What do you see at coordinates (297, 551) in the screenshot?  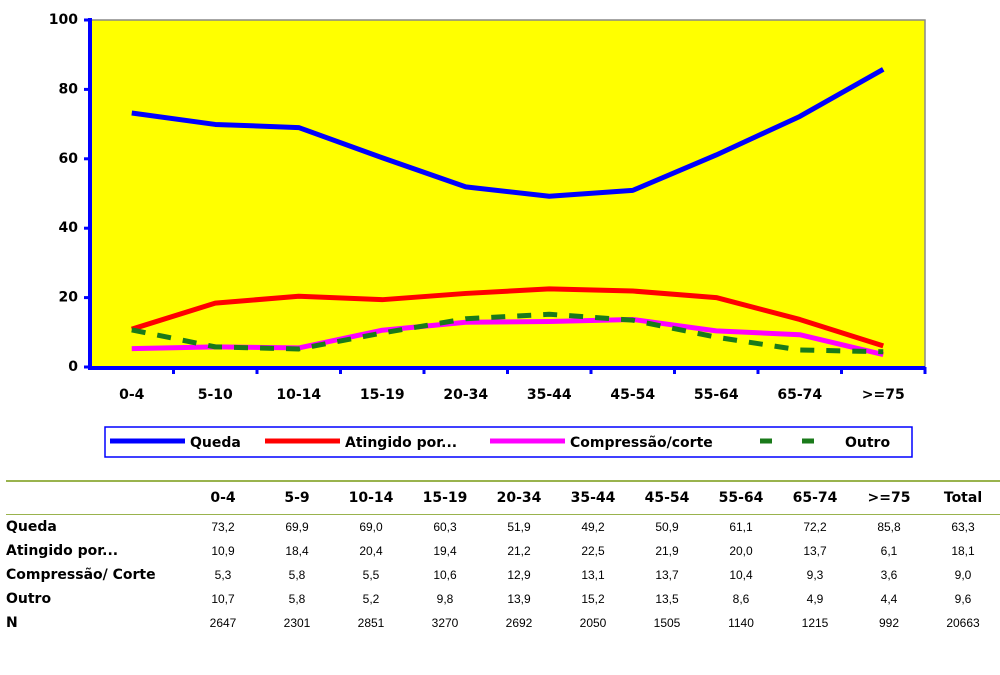 I see `cell: 18,4` at bounding box center [297, 551].